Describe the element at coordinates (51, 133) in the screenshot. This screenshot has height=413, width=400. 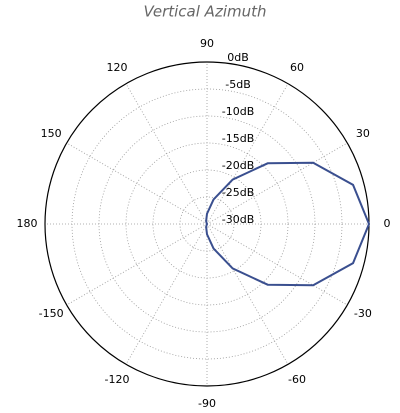
I see `theta-tick-label: 150` at that location.